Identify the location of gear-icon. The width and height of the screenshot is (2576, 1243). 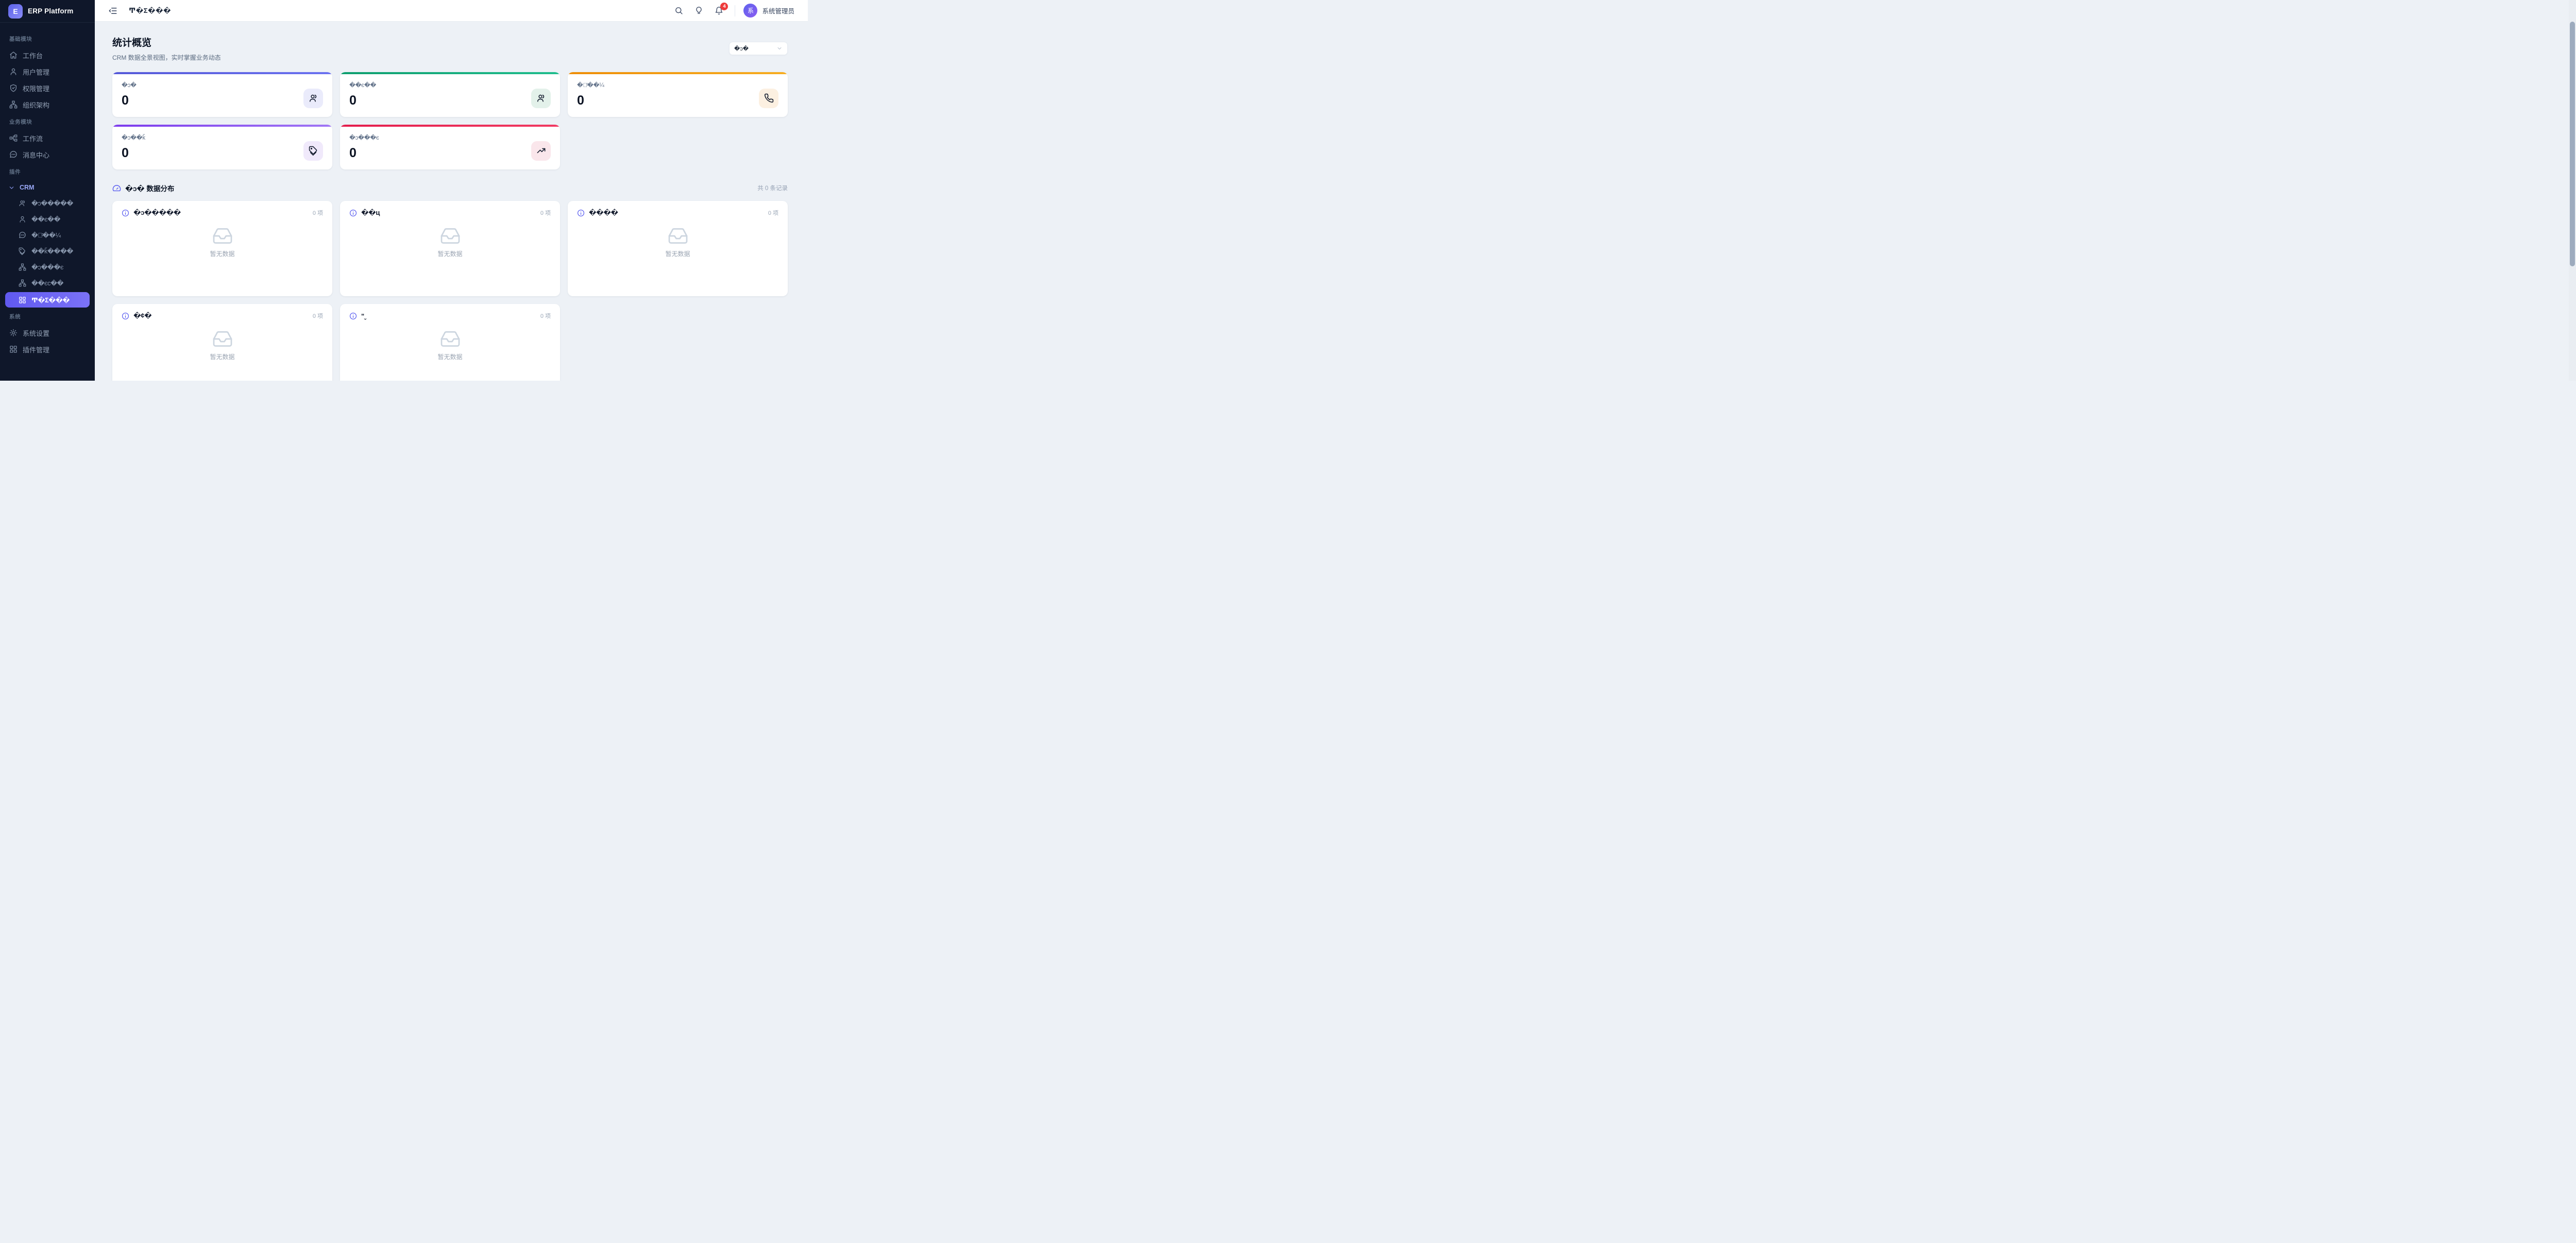
(13, 333).